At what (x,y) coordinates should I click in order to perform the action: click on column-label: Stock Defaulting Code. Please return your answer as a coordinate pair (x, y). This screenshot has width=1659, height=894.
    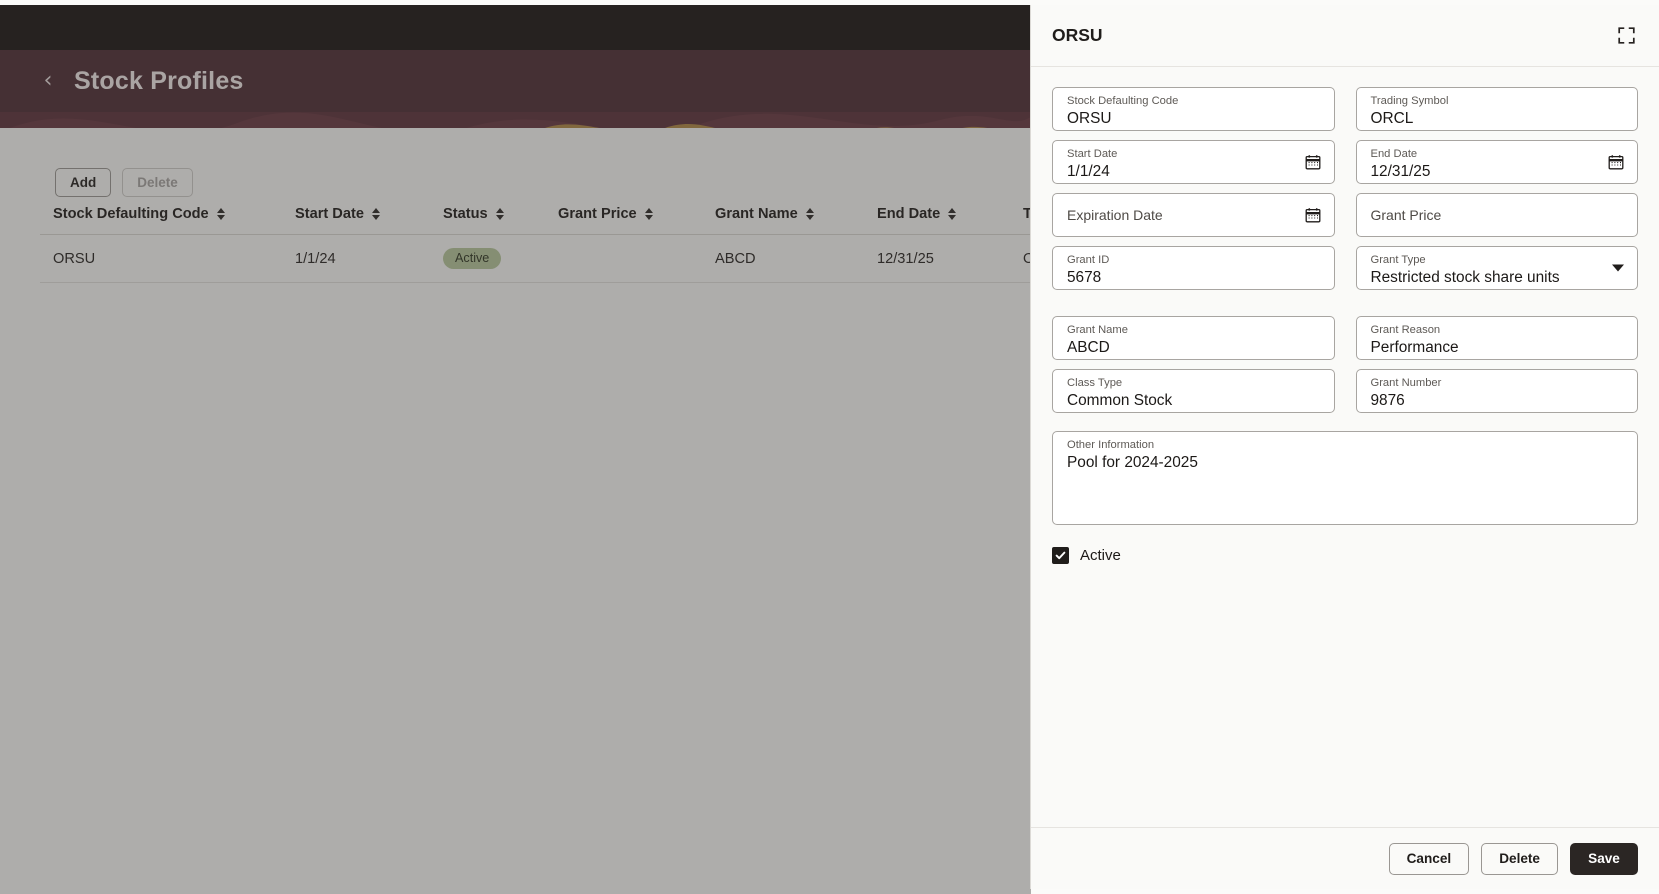
    Looking at the image, I should click on (131, 214).